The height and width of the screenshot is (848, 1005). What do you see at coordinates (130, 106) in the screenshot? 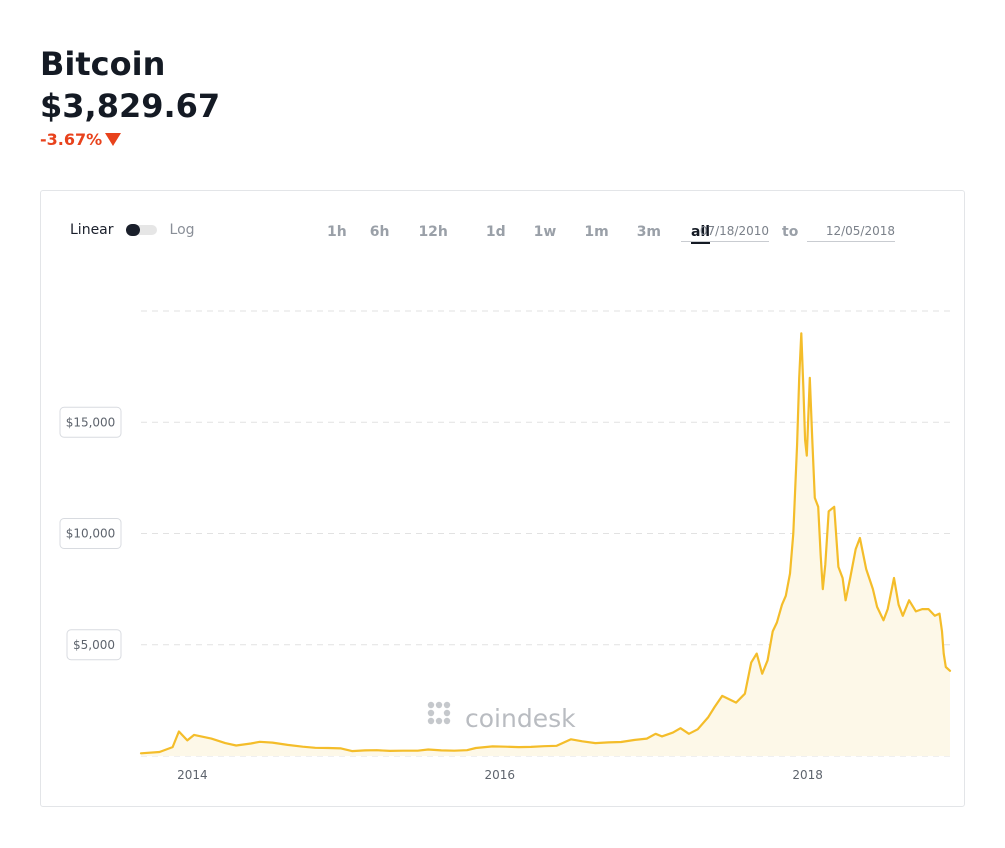
I see `current-price: $3,829.67` at bounding box center [130, 106].